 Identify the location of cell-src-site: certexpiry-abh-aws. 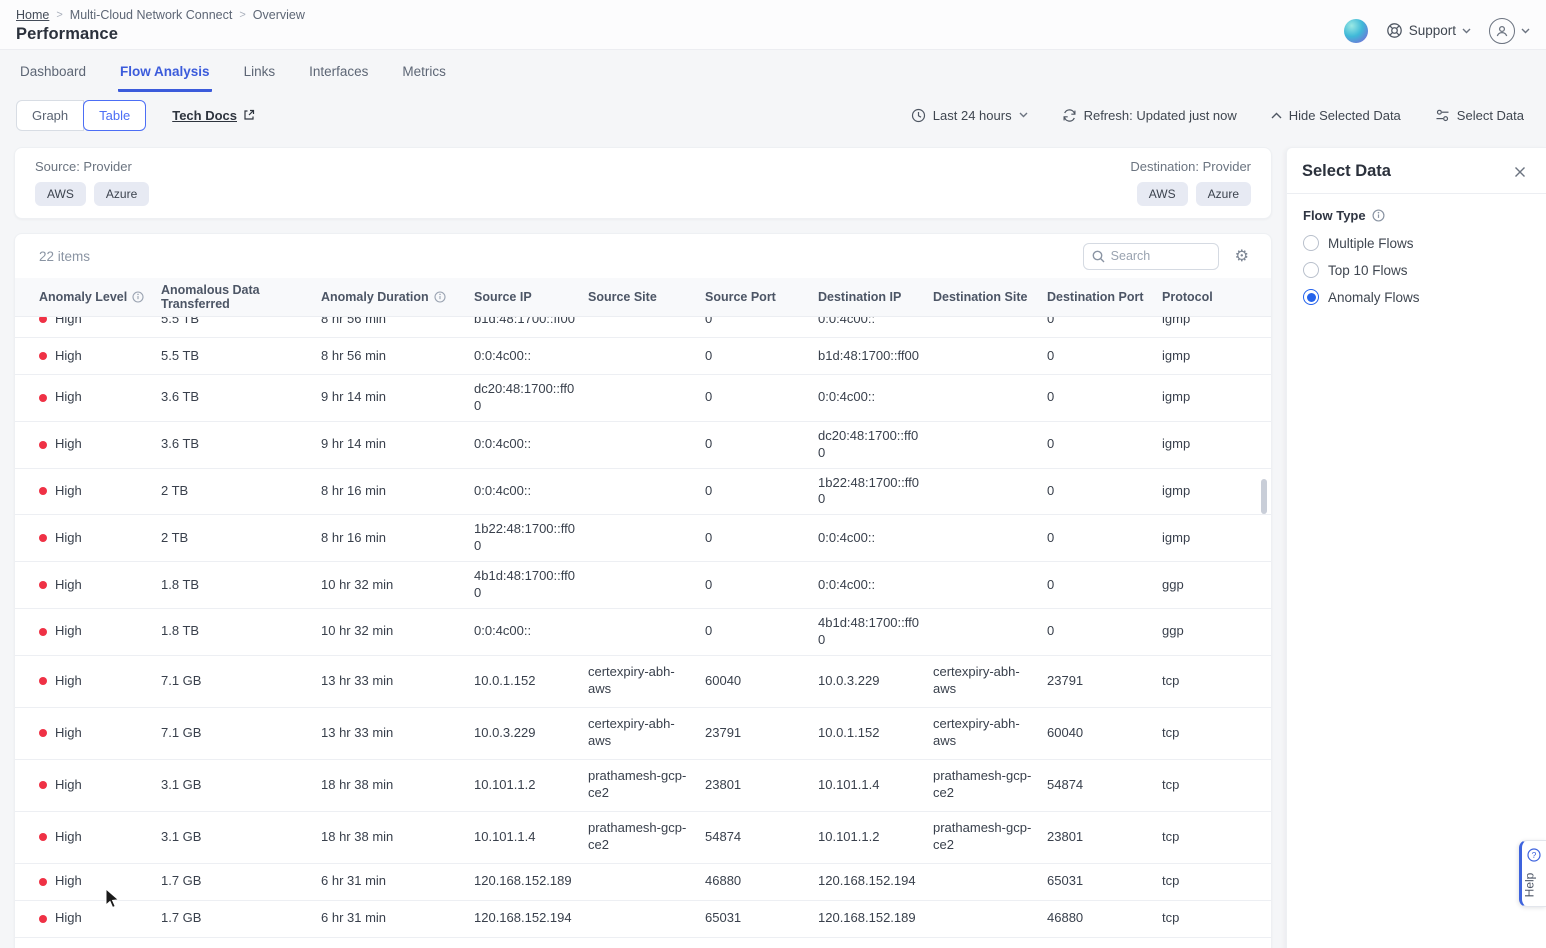
(631, 680).